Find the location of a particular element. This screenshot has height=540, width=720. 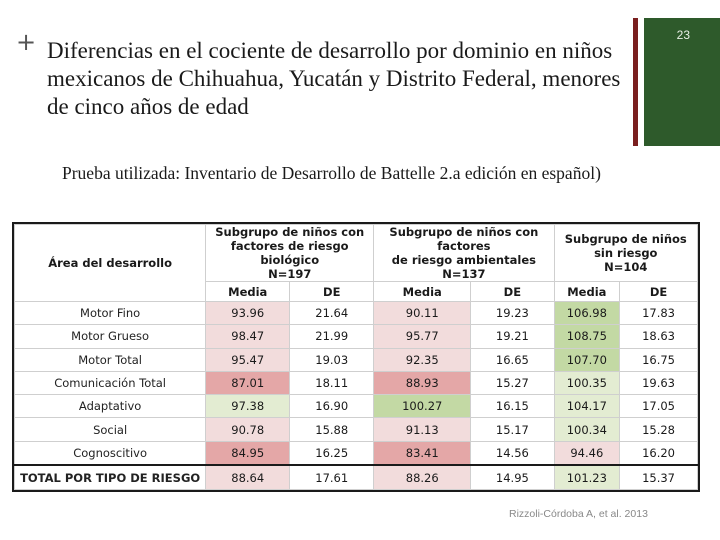

cell-media: 107.70 is located at coordinates (587, 359).